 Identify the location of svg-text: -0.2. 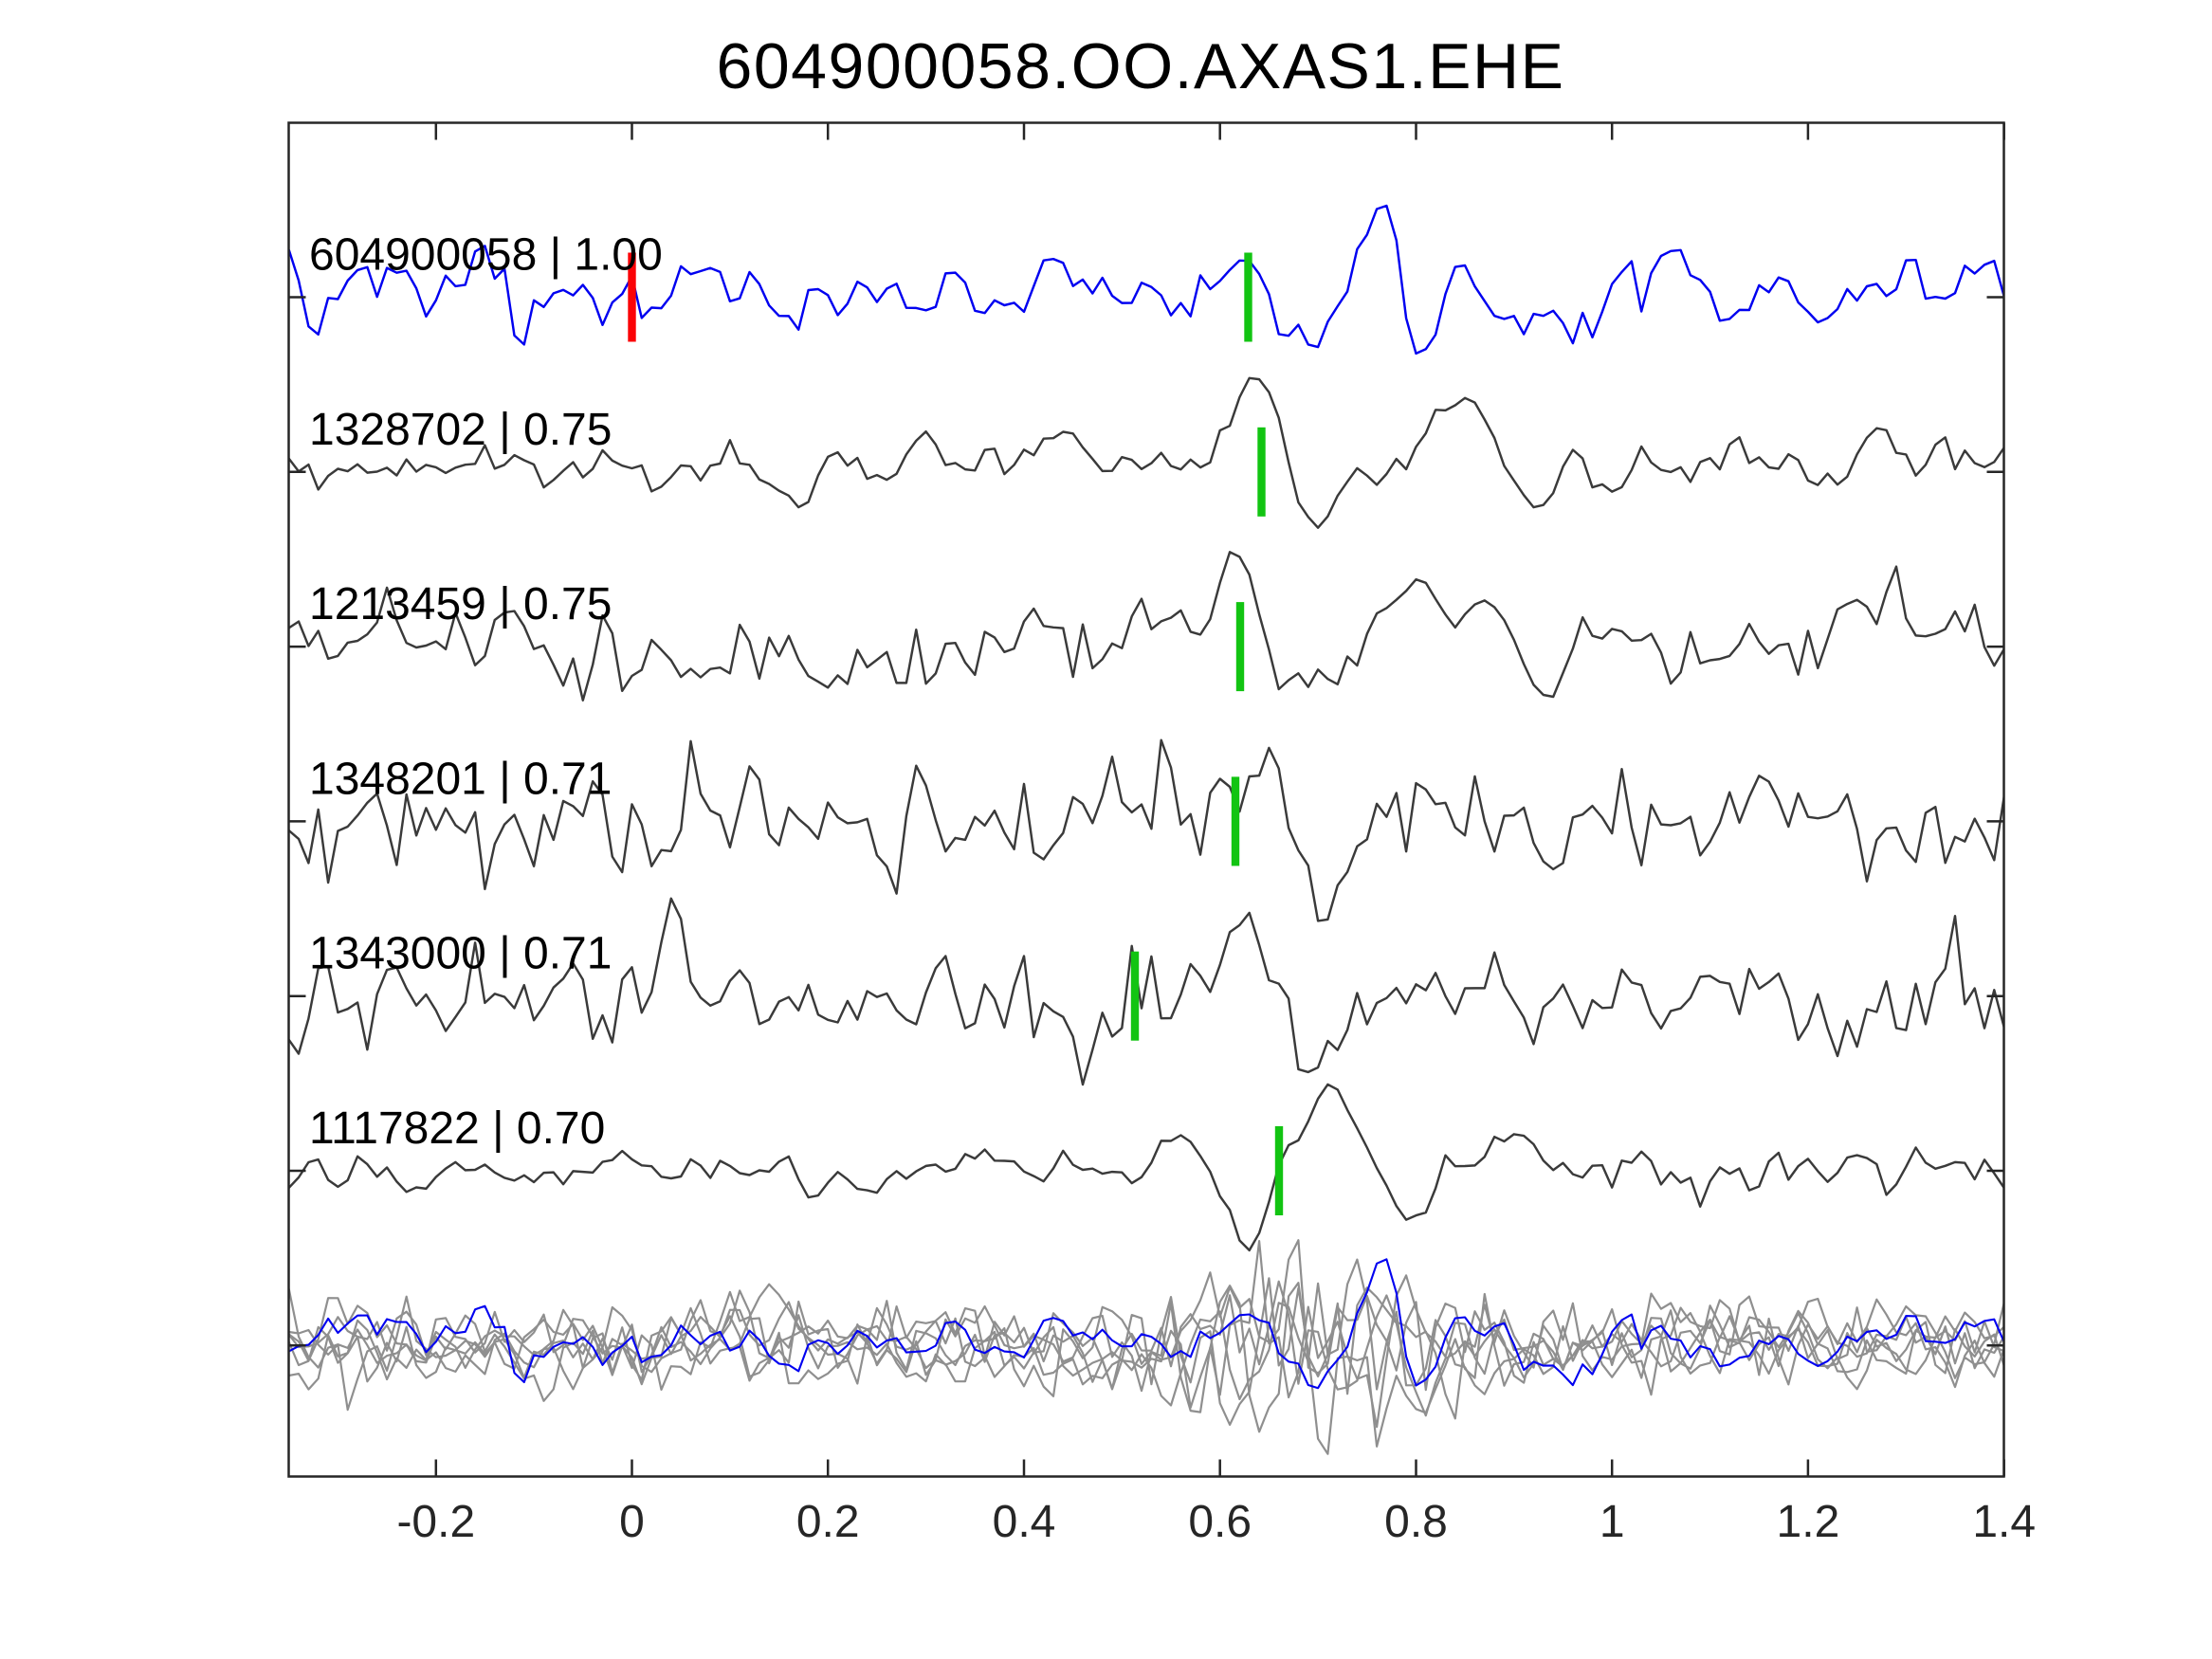
(435, 1522).